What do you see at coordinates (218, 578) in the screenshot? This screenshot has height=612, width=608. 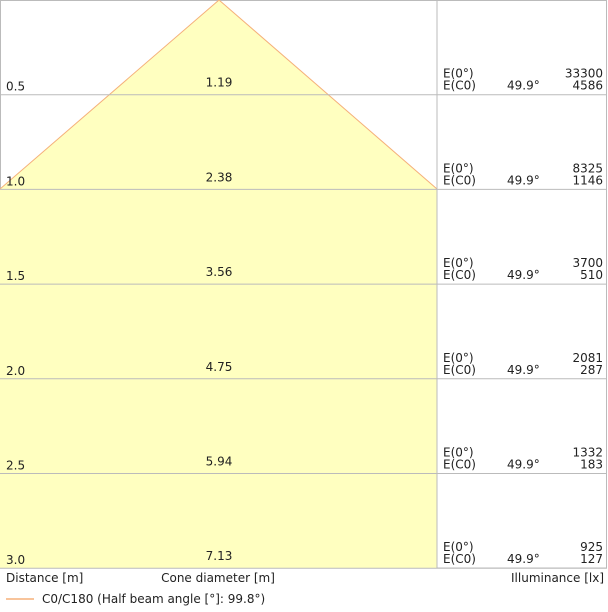 I see `footer-diameter: Cone diameter [m]` at bounding box center [218, 578].